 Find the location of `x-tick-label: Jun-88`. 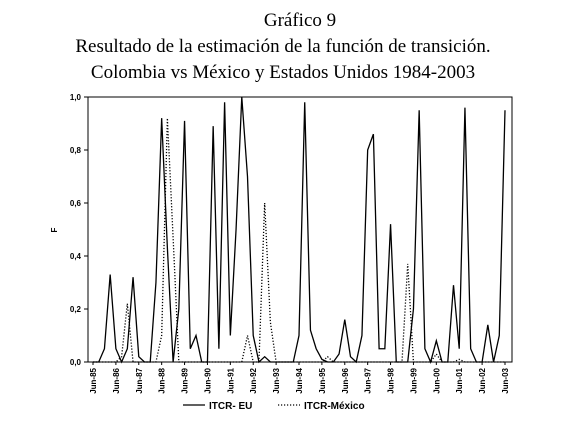

x-tick-label: Jun-88 is located at coordinates (162, 380).